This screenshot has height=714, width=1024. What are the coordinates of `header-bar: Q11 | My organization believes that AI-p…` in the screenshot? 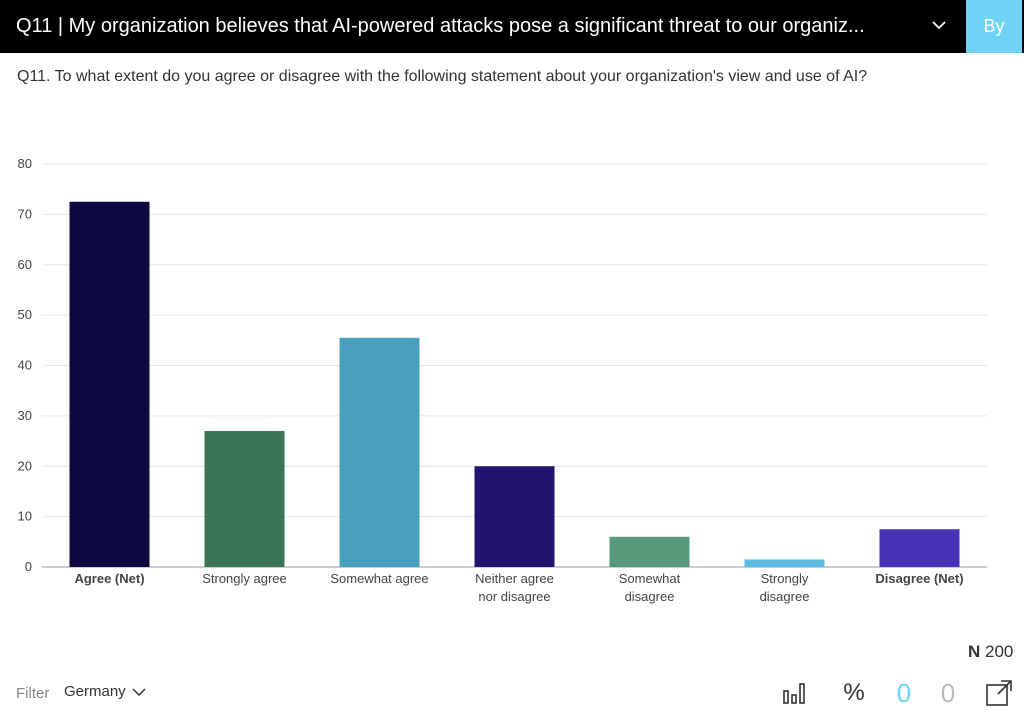 It's located at (512, 26).